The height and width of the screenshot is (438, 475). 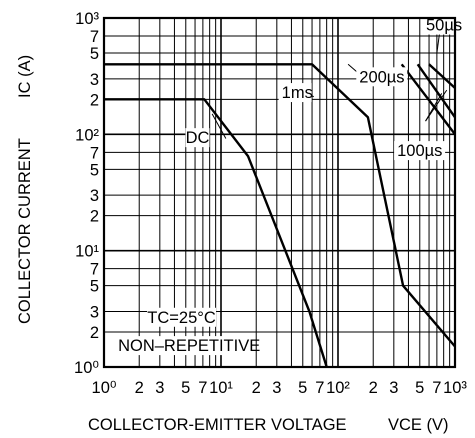 What do you see at coordinates (87, 135) in the screenshot?
I see `y-tick-label: 10²` at bounding box center [87, 135].